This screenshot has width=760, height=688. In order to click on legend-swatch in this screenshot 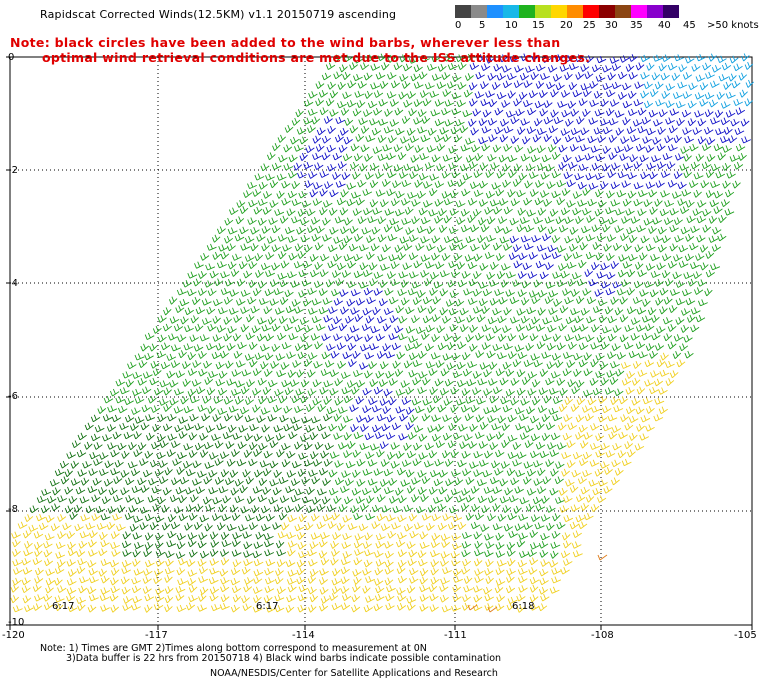, I will do `click(591, 11)`.